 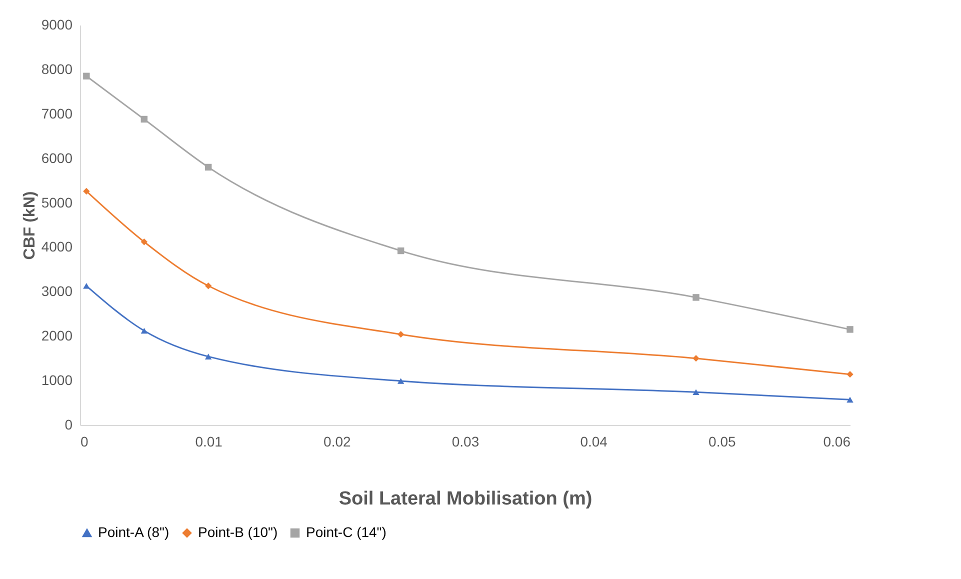 What do you see at coordinates (57, 158) in the screenshot?
I see `y-tick-label: 6000` at bounding box center [57, 158].